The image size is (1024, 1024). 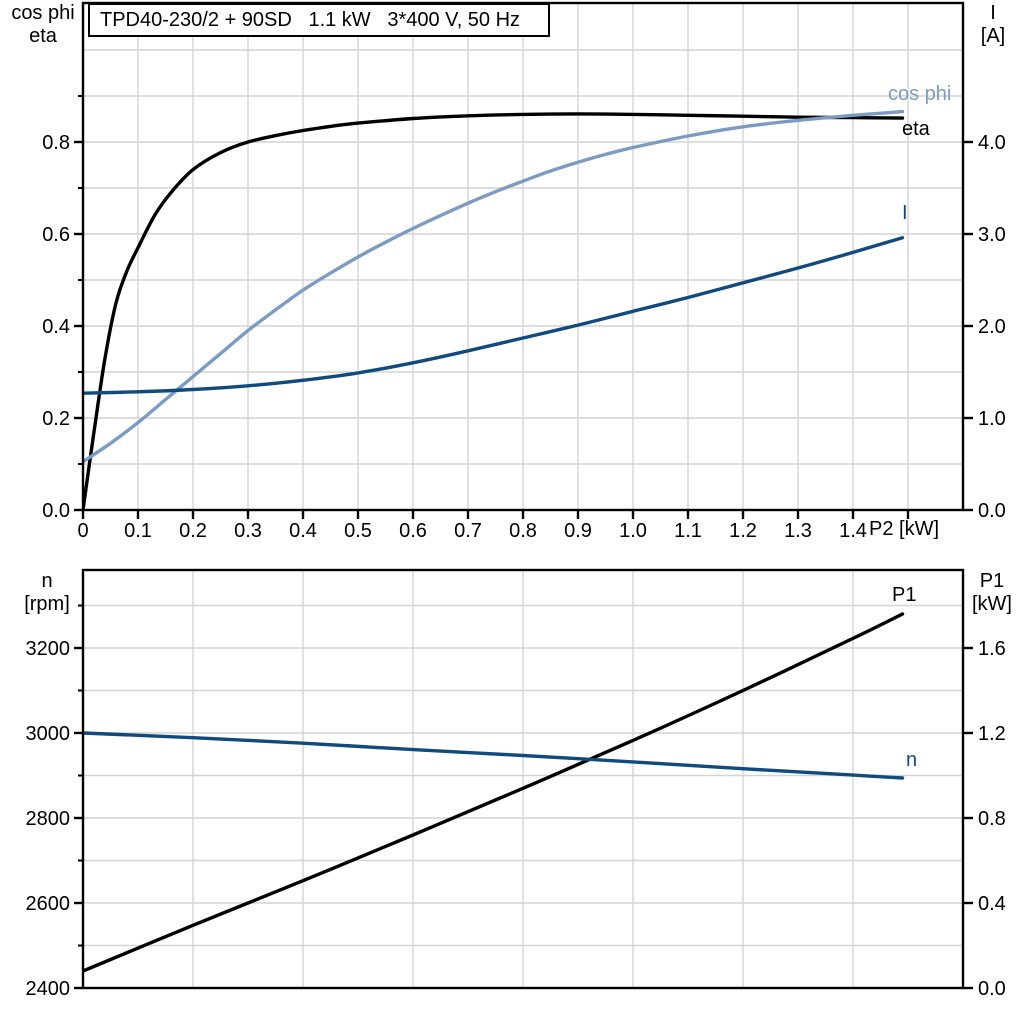 I want to click on x-axis-tick-label: 0.8, so click(x=523, y=531).